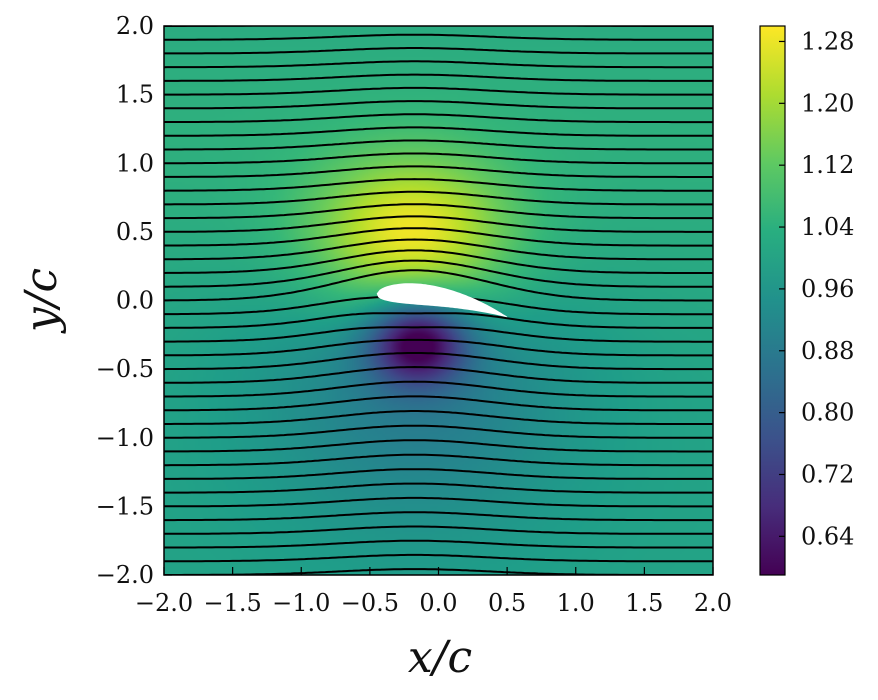 This screenshot has width=878, height=700. What do you see at coordinates (827, 289) in the screenshot?
I see `colorbar-tick-label: 0.96` at bounding box center [827, 289].